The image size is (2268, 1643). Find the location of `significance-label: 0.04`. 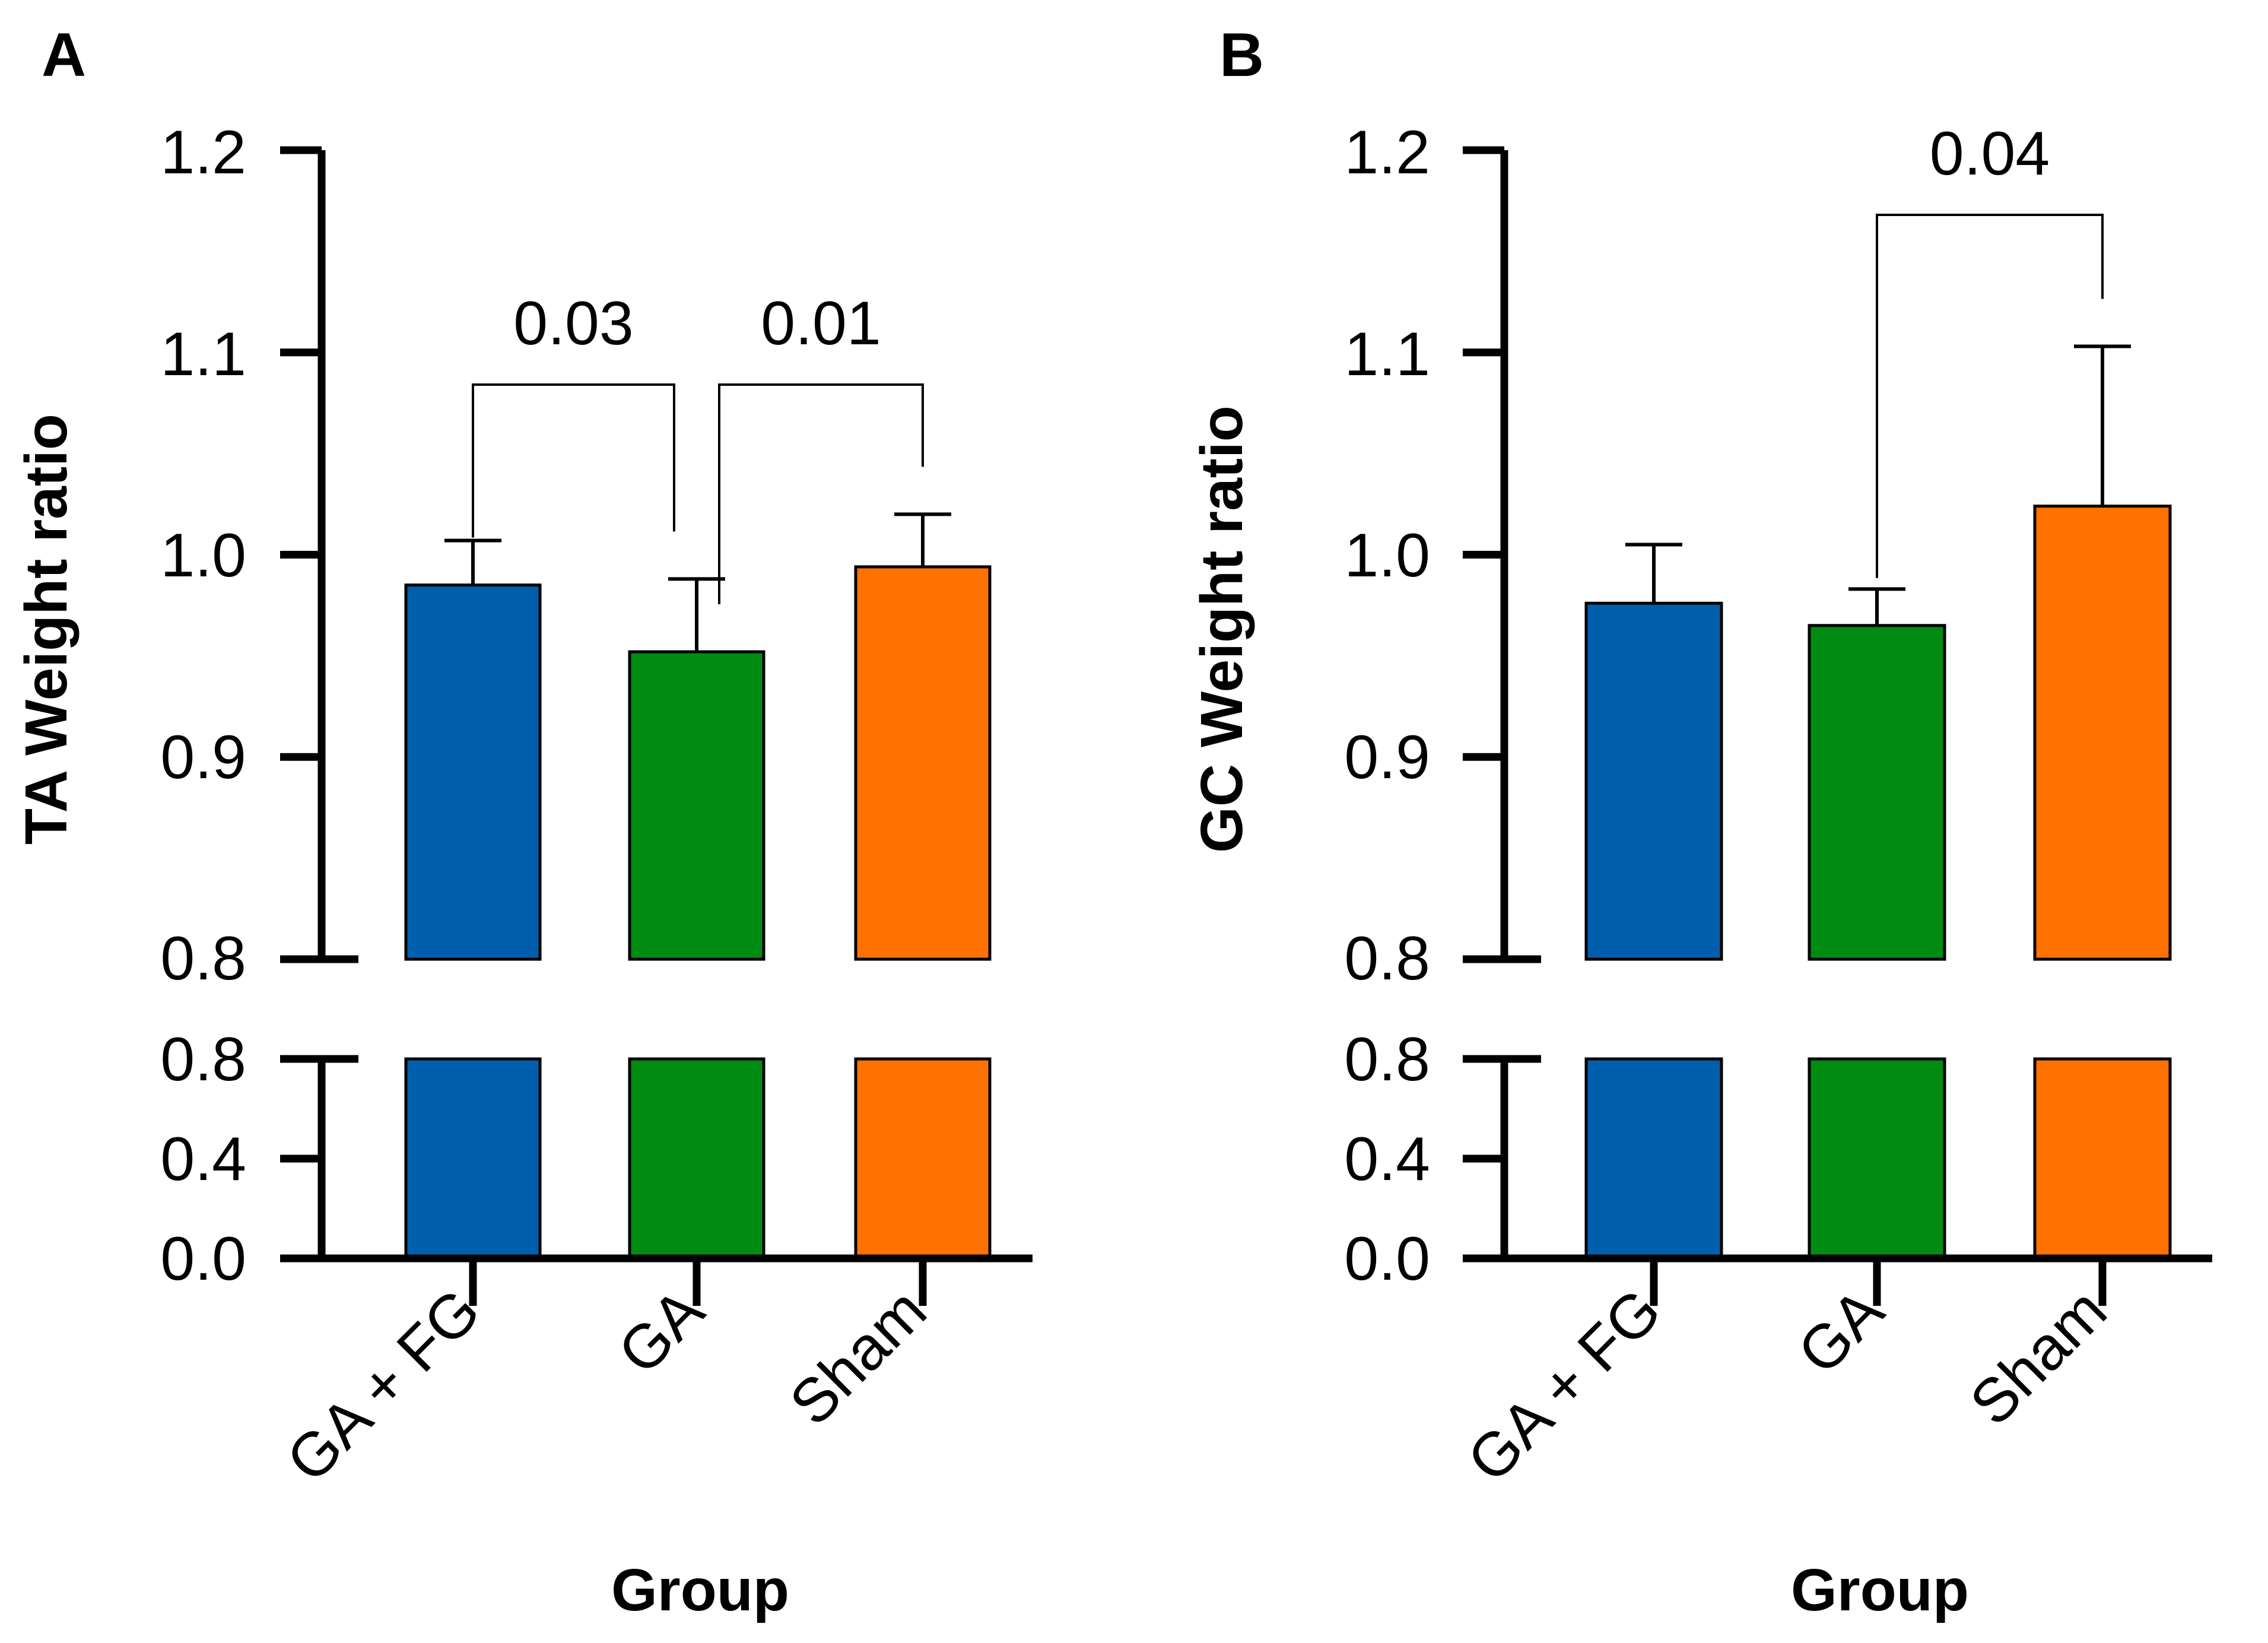

significance-label: 0.04 is located at coordinates (1990, 153).